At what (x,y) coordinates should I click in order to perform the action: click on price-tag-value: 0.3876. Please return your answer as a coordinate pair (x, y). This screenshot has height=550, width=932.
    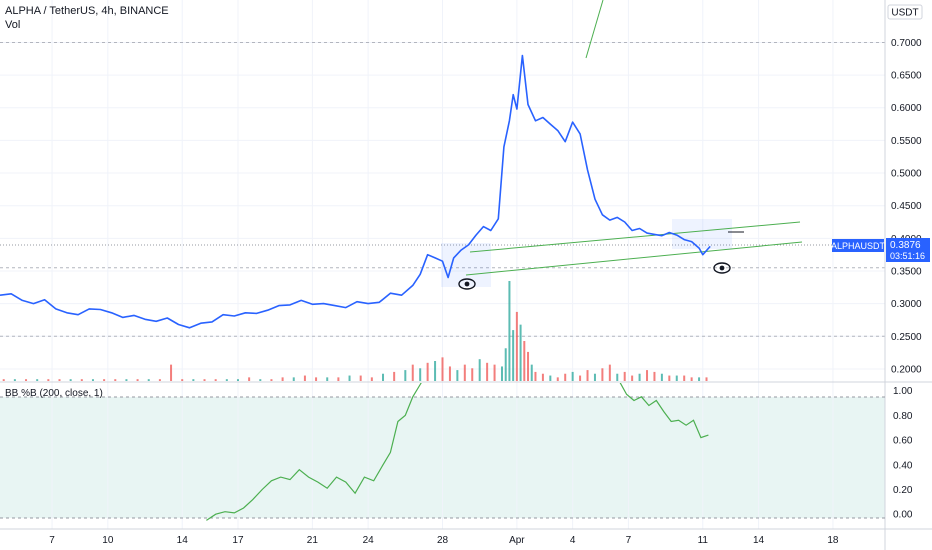
    Looking at the image, I should click on (905, 245).